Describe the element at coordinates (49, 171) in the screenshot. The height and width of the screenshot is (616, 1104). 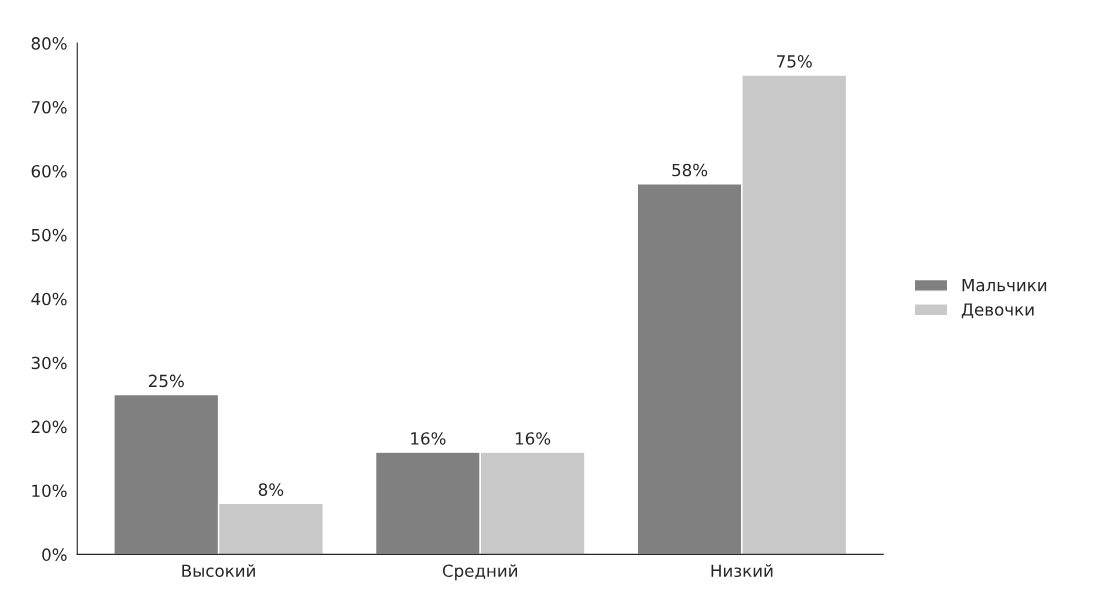
I see `y-tick-label: 60%` at that location.